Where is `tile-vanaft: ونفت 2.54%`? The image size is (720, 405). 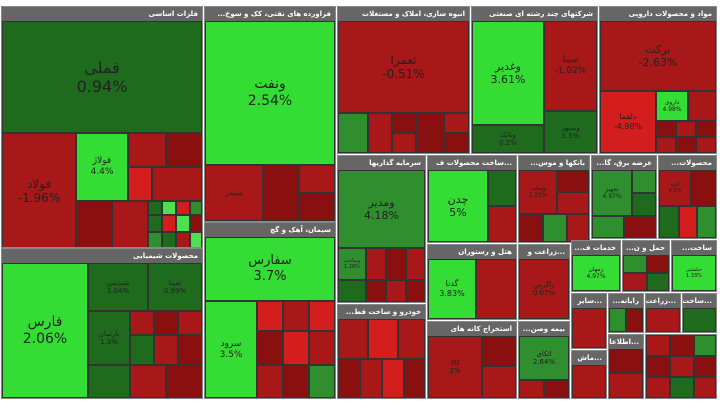
tile-vanaft: ونفت 2.54% is located at coordinates (270, 93).